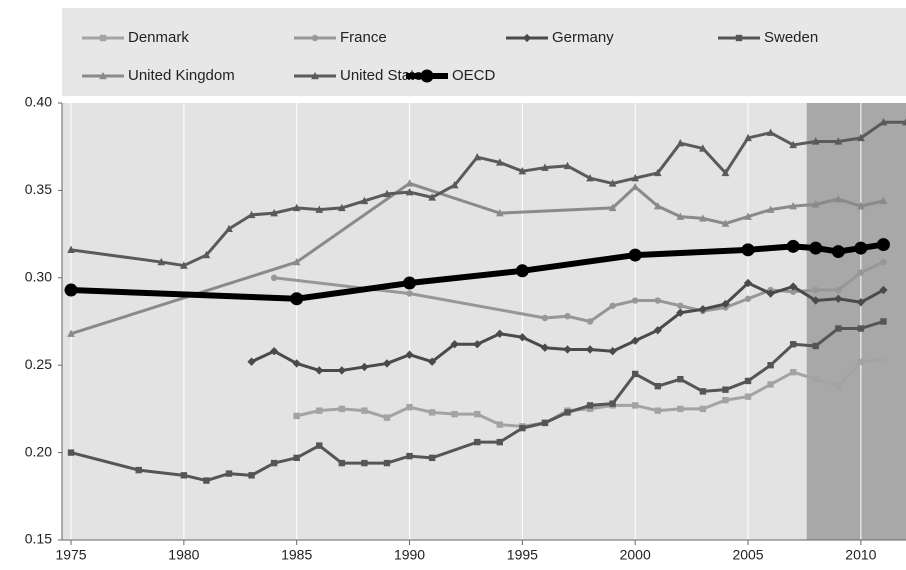 The width and height of the screenshot is (906, 570). What do you see at coordinates (158, 37) in the screenshot?
I see `legend-label: Denmark` at bounding box center [158, 37].